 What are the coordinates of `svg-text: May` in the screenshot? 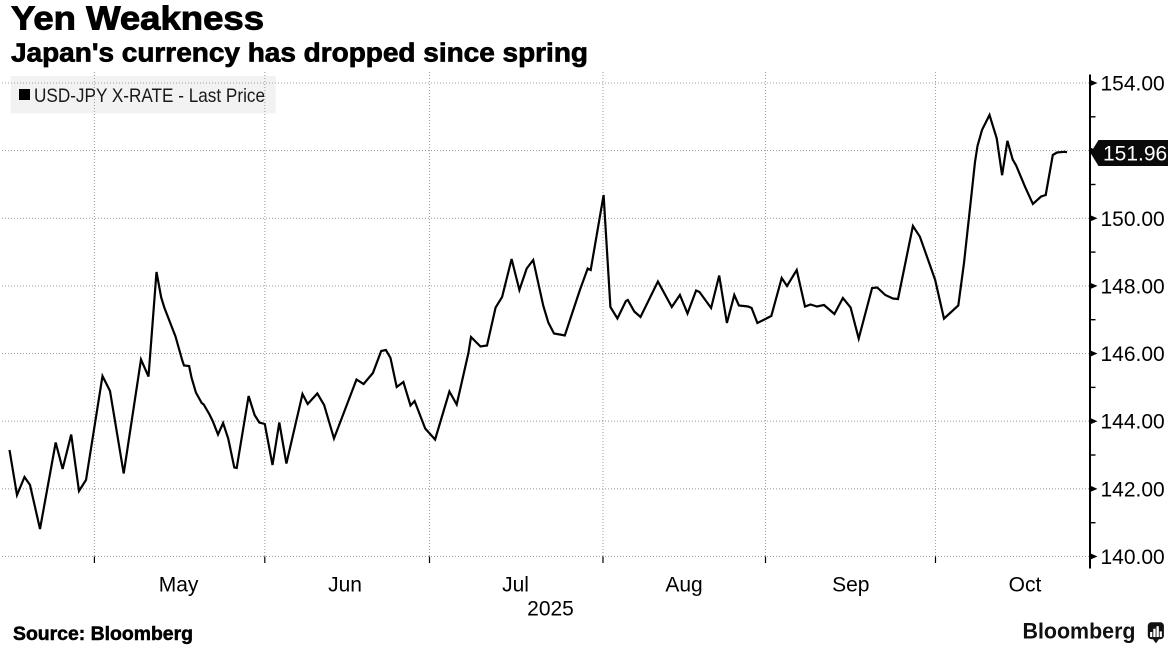 It's located at (179, 585).